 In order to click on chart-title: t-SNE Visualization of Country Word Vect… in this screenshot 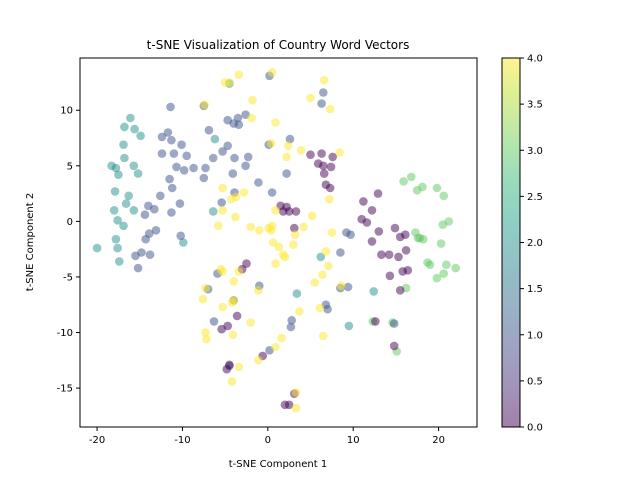, I will do `click(278, 45)`.